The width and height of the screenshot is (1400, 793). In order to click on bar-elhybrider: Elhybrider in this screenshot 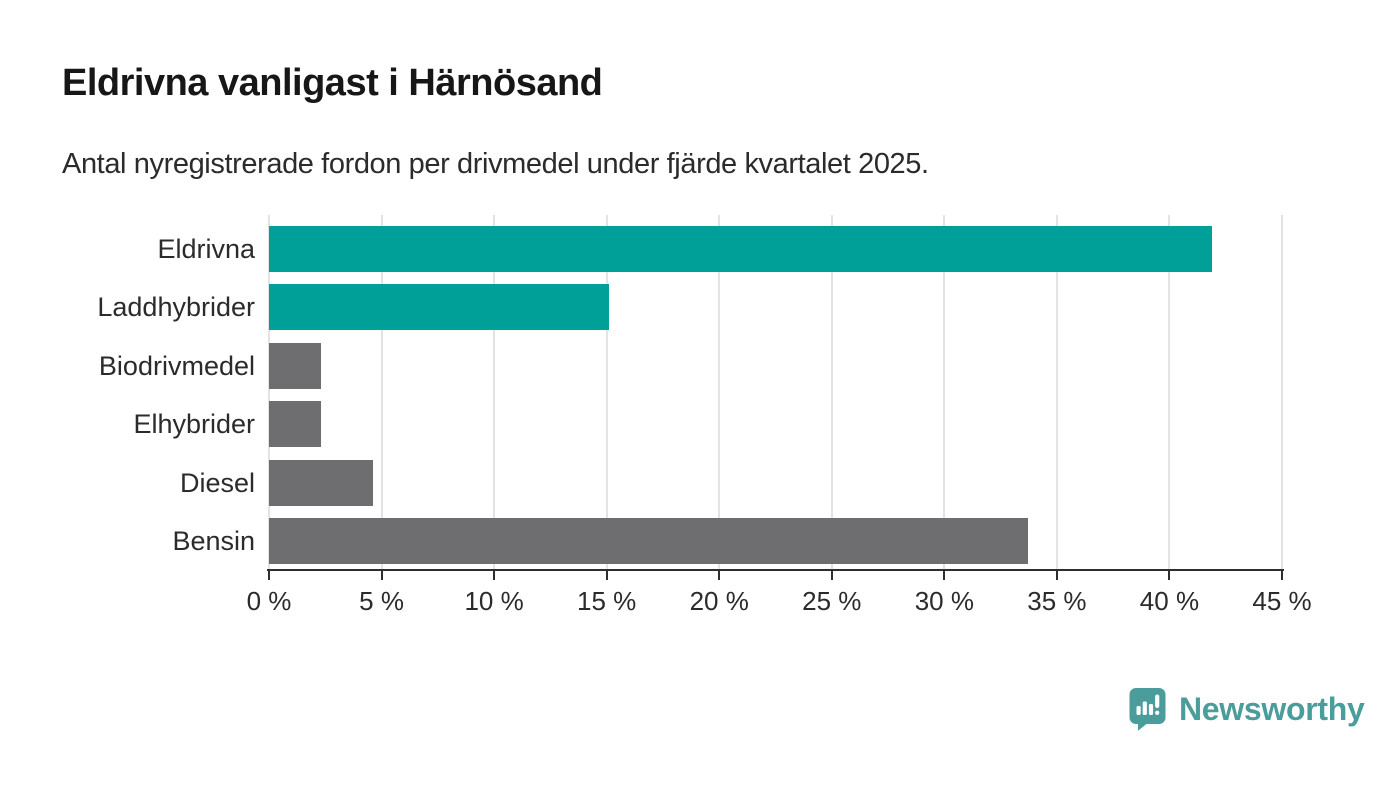, I will do `click(227, 424)`.